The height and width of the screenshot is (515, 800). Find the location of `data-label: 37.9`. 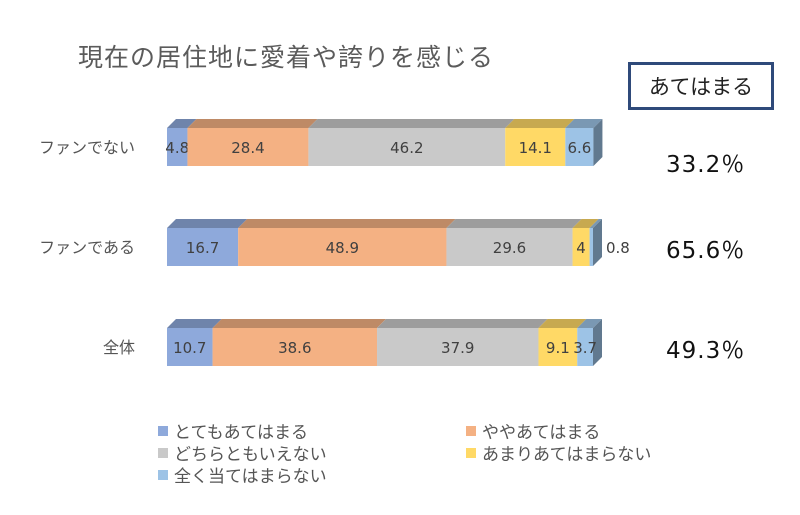

data-label: 37.9 is located at coordinates (457, 348).